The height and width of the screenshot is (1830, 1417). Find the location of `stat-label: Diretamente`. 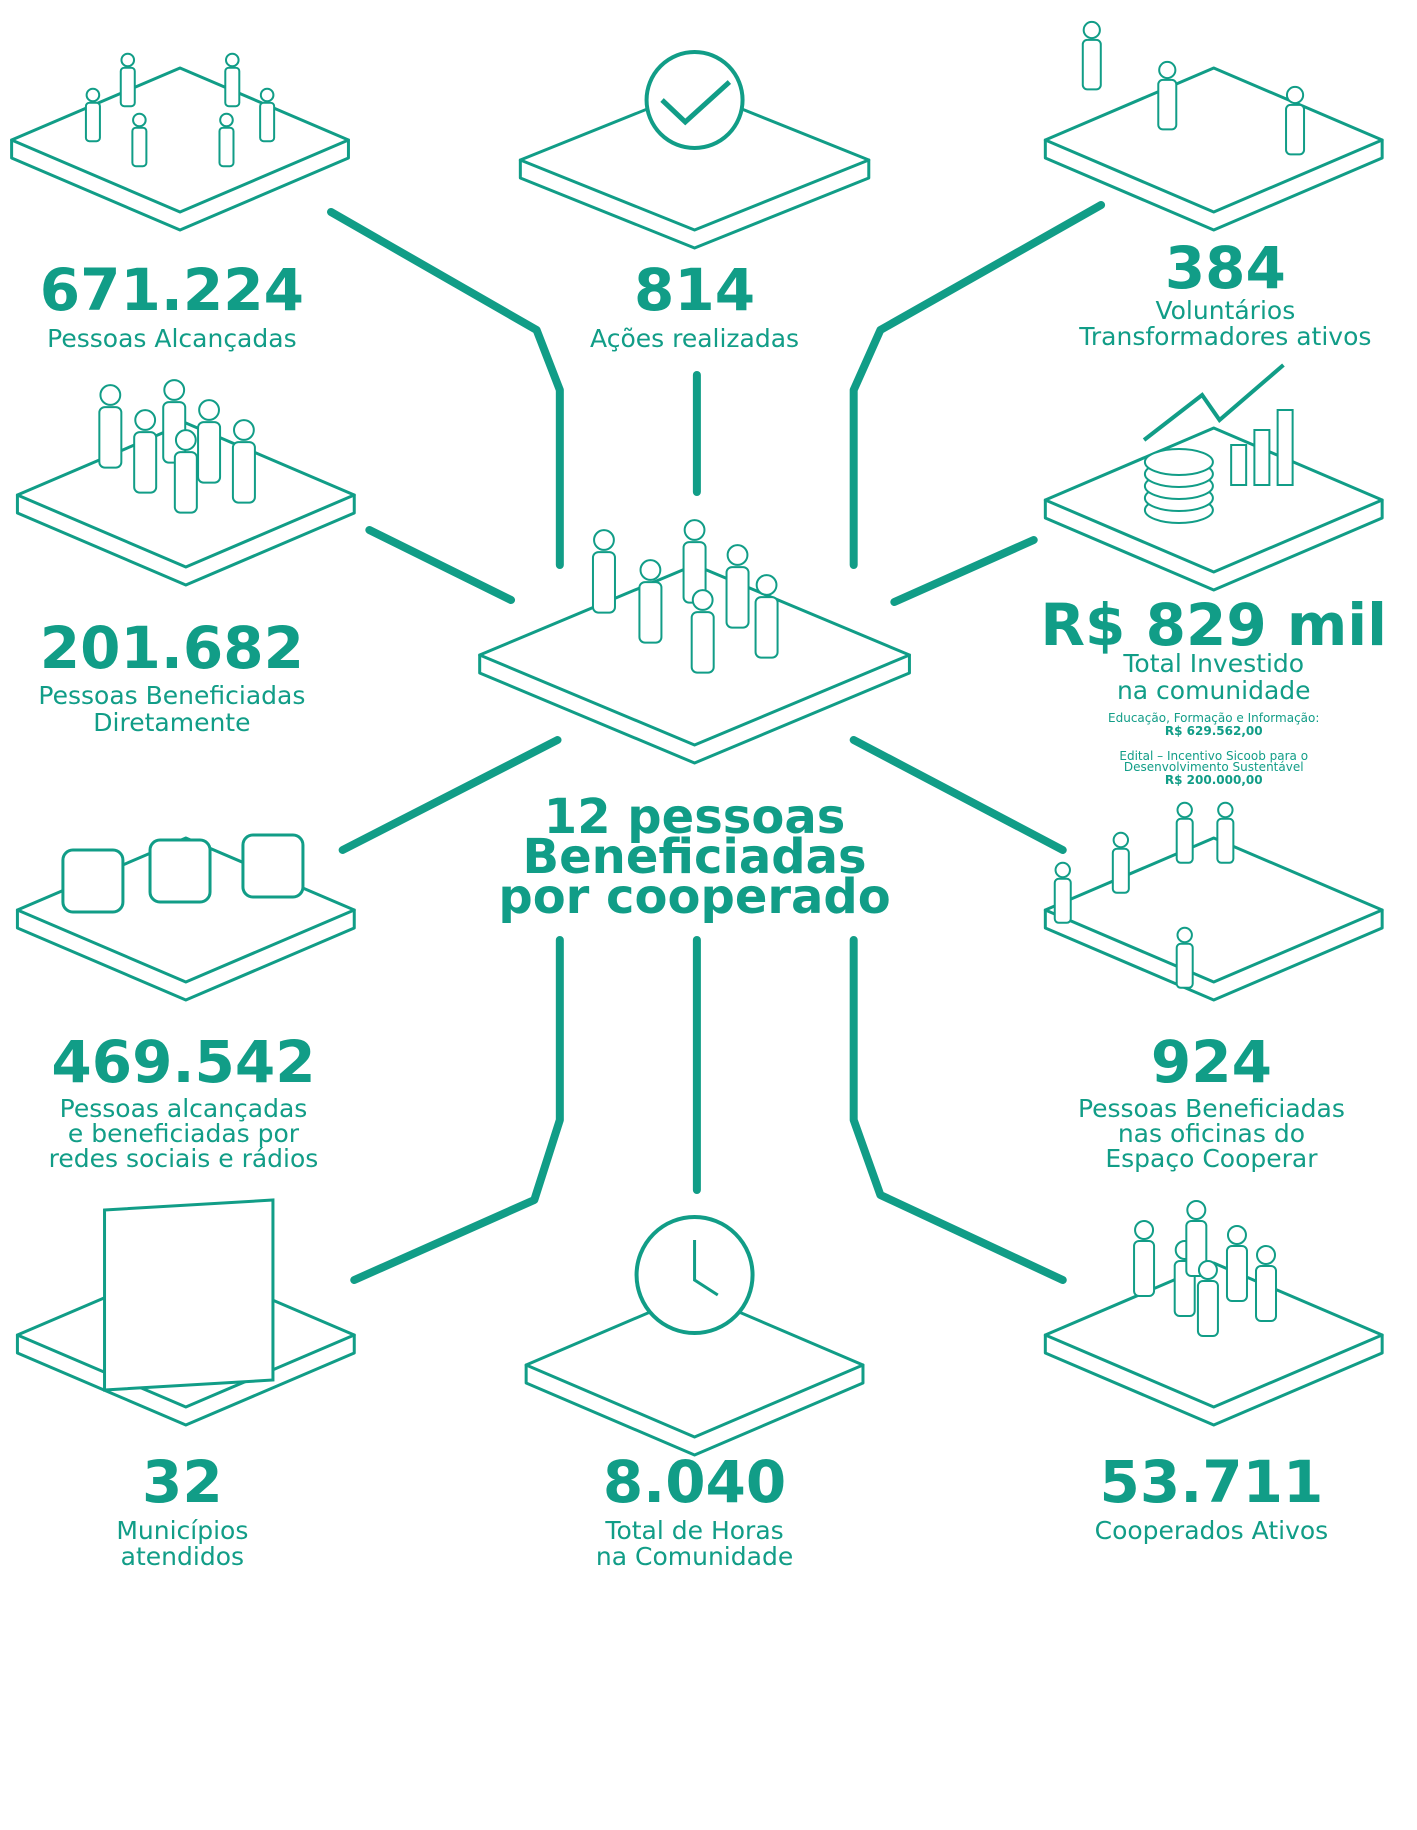

stat-label: Diretamente is located at coordinates (171, 722).